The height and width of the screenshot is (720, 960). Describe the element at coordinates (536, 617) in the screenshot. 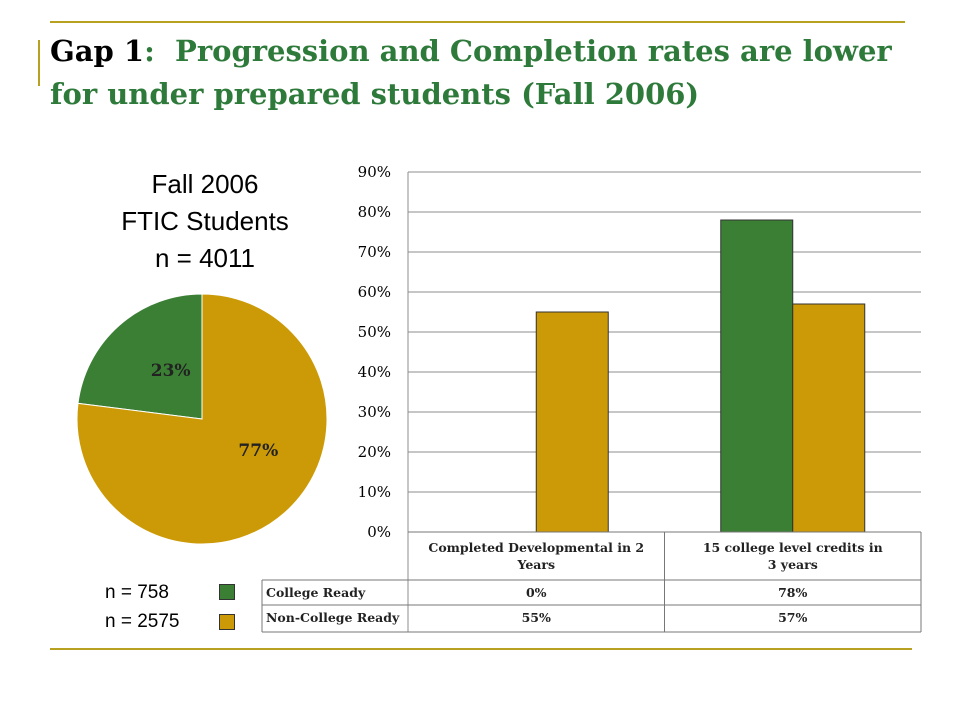

I see `table-value-1-0: 55%` at that location.